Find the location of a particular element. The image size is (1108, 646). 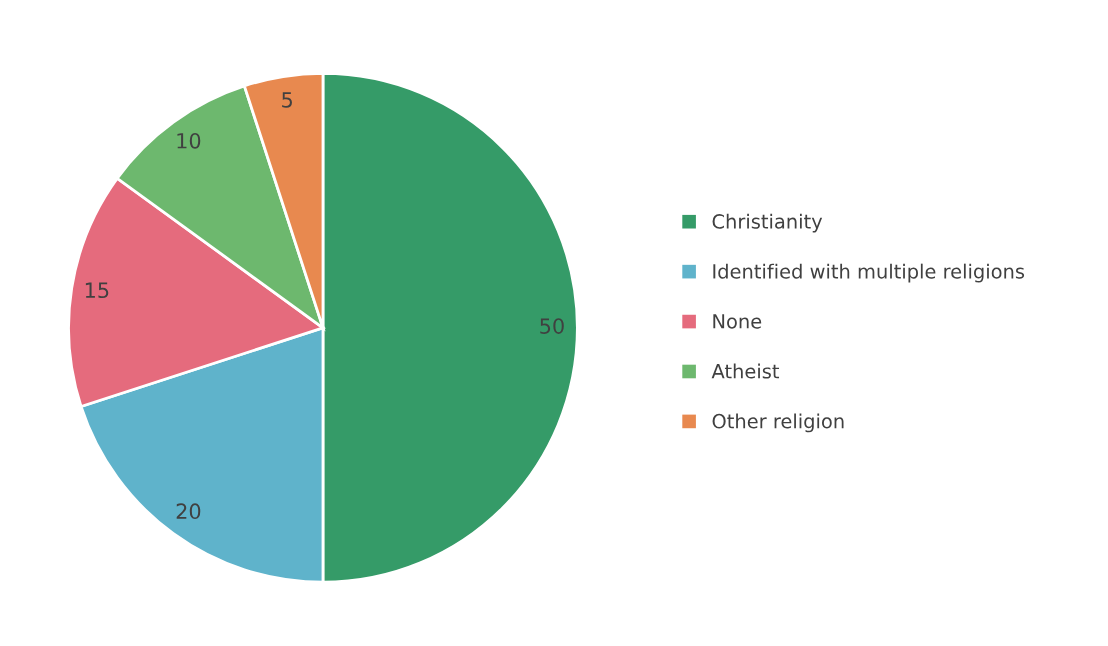

legend-label: Atheist is located at coordinates (745, 371).